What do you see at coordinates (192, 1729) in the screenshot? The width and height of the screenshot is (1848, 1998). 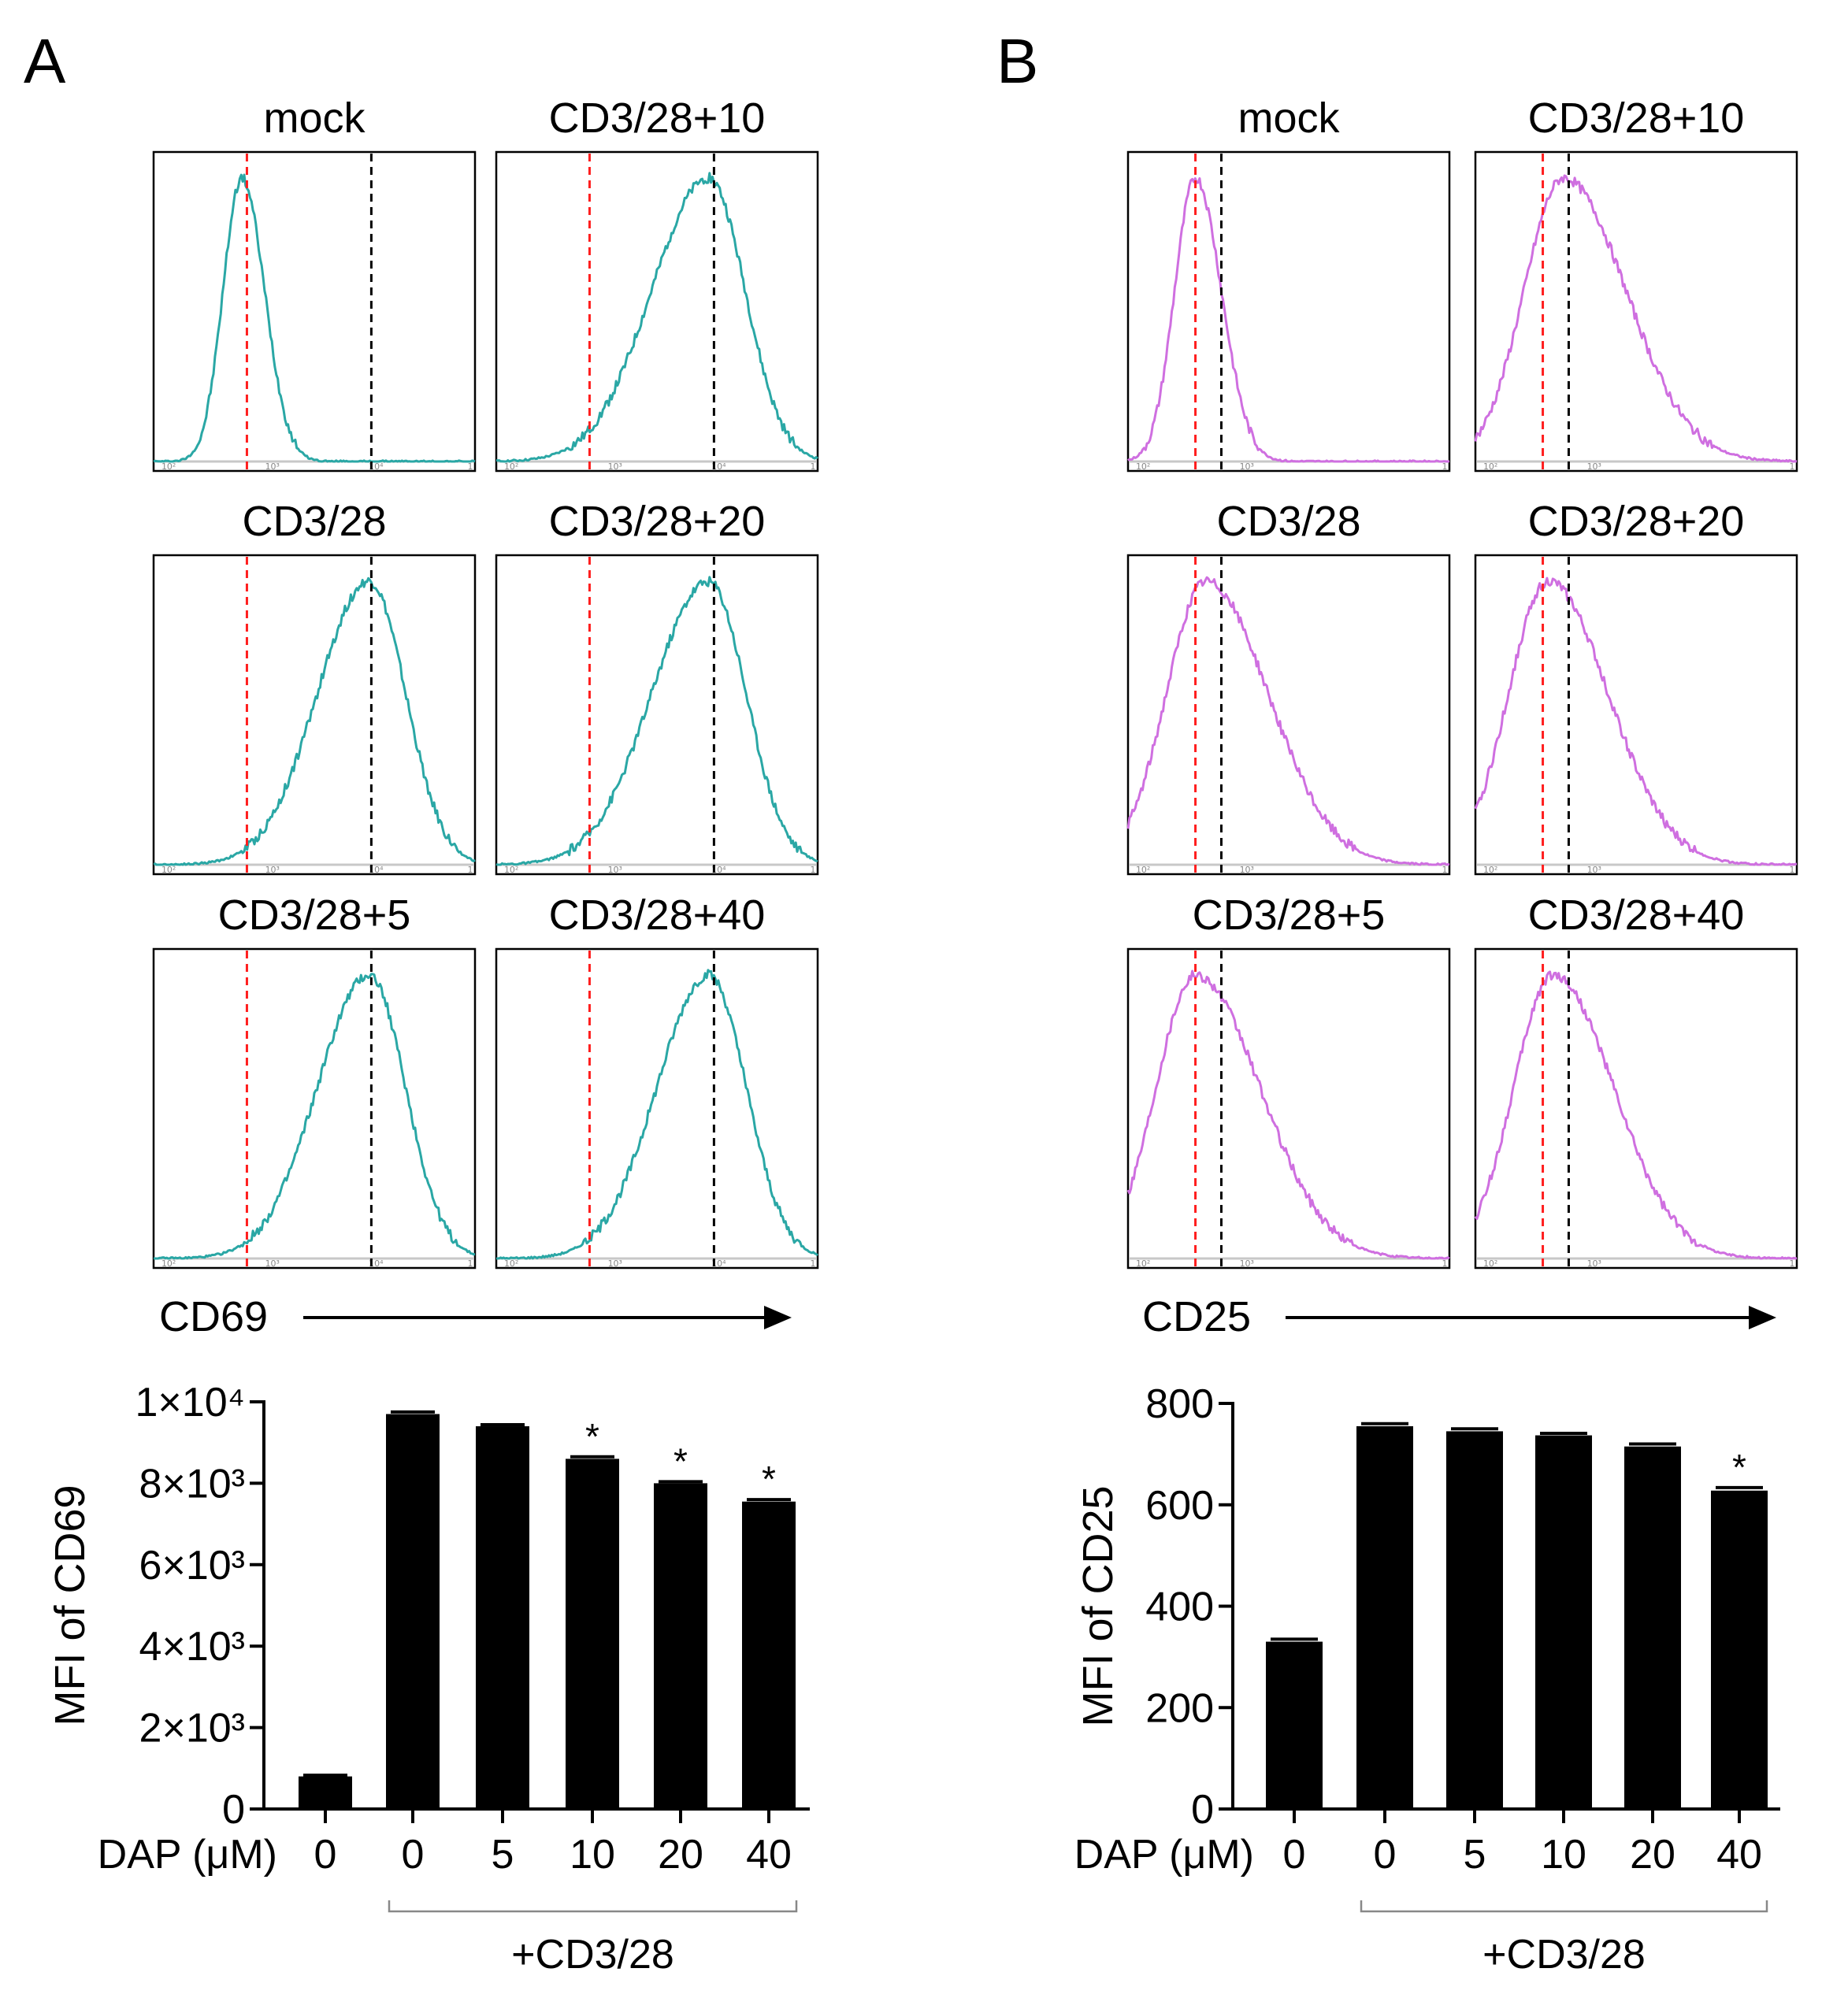 I see `y-tick-label: 2×10³` at bounding box center [192, 1729].